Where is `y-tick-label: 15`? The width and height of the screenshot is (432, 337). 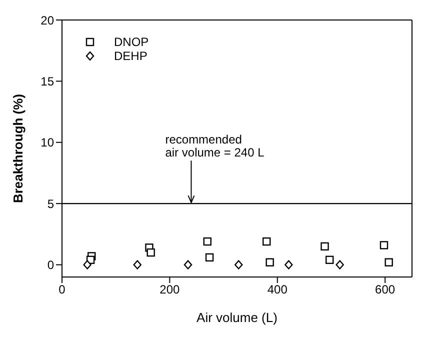 y-tick-label: 15 is located at coordinates (47, 81).